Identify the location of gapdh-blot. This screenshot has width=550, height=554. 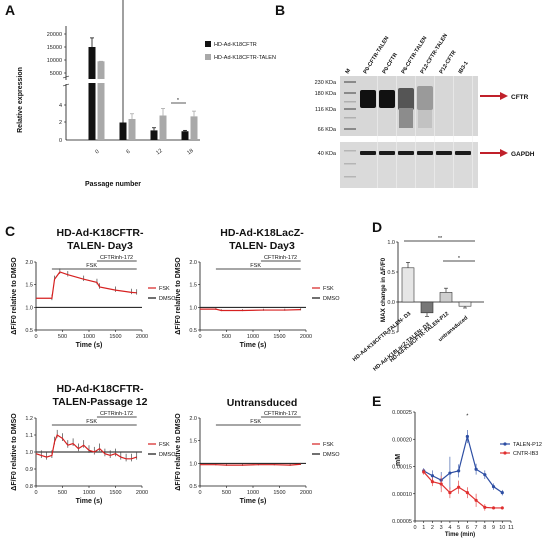
(409, 165).